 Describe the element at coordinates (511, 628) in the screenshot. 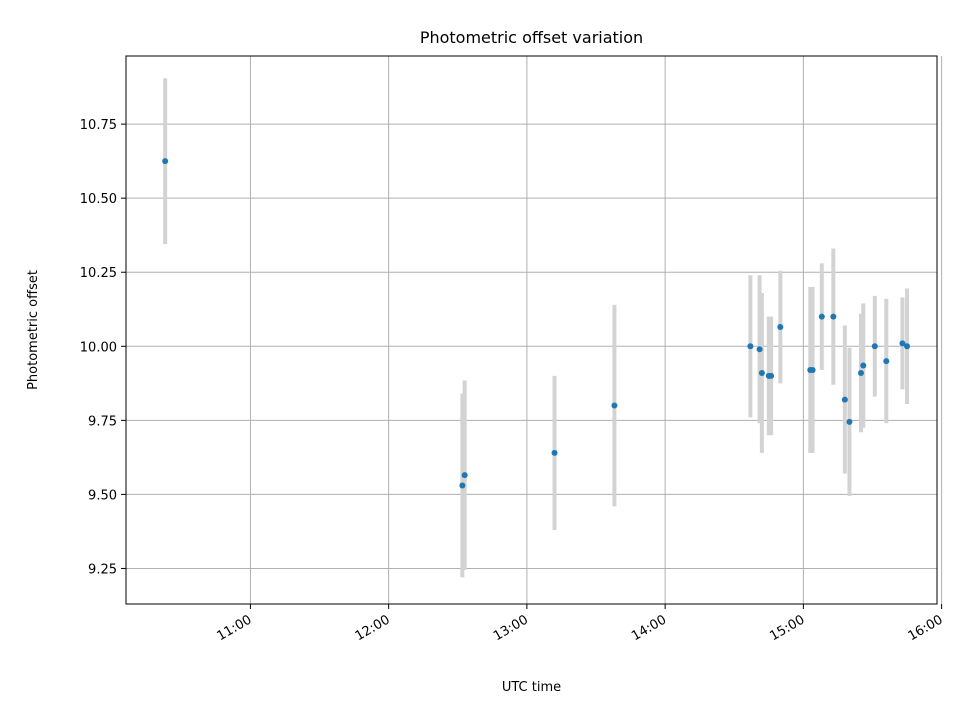

I see `x-tick-label: 13:00` at that location.